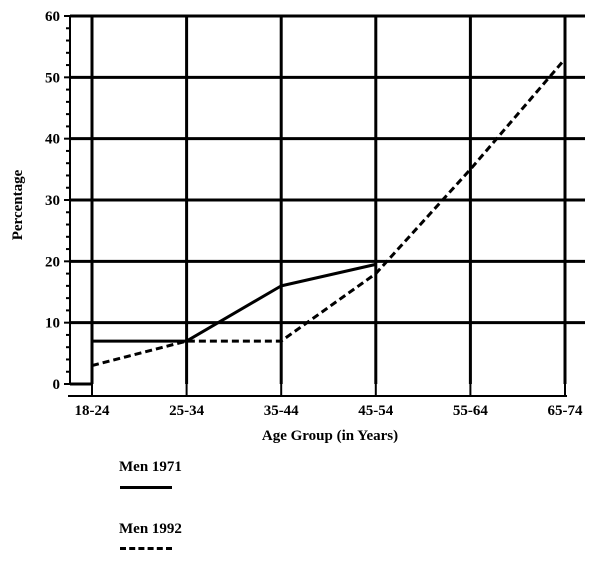 The width and height of the screenshot is (599, 563). I want to click on y-tick-label-30: 30, so click(52, 201).